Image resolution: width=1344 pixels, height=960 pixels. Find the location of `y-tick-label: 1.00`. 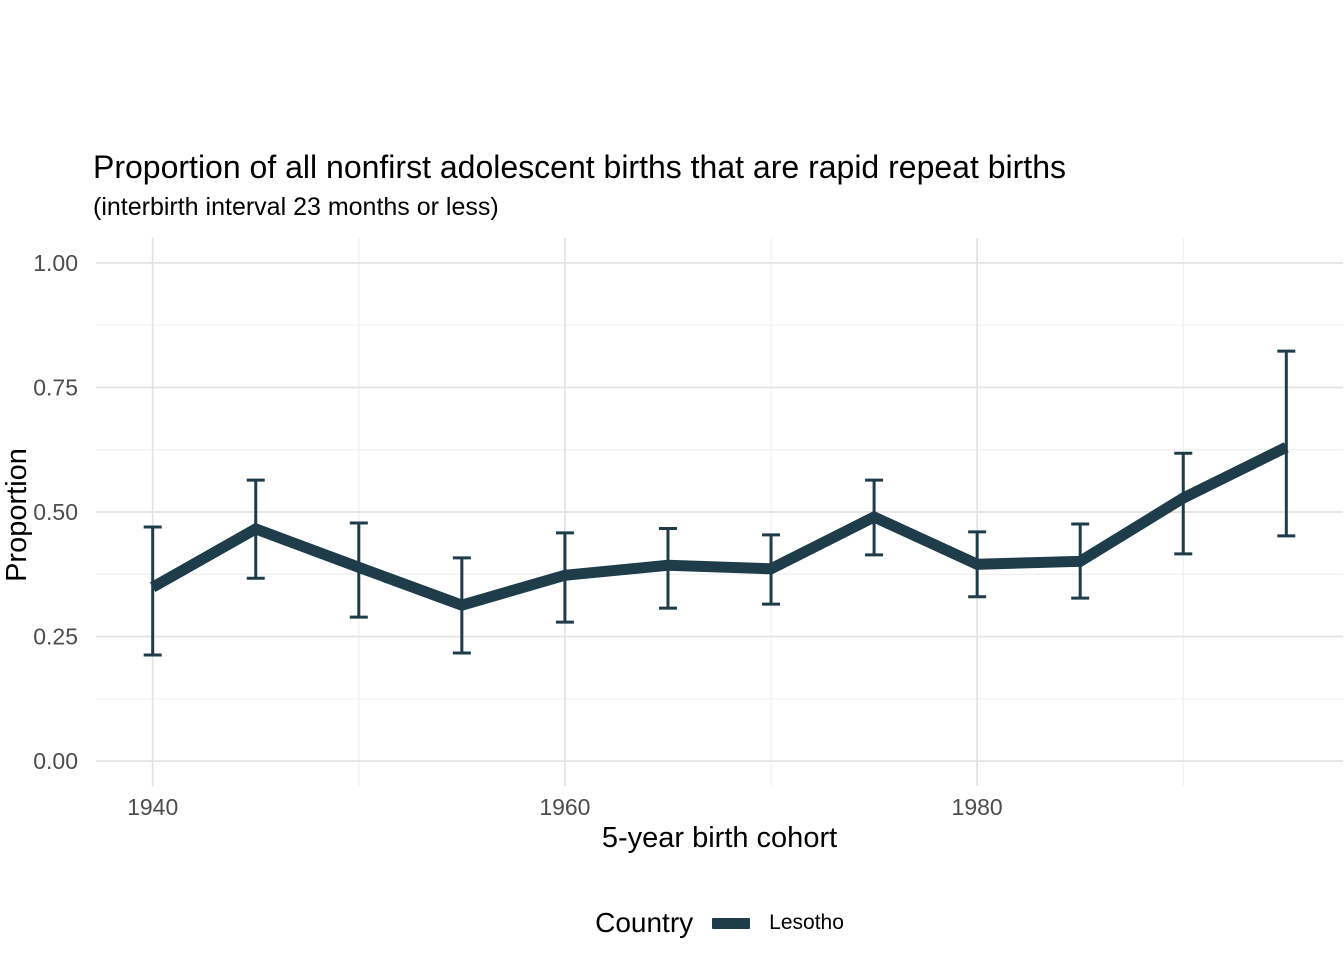

y-tick-label: 1.00 is located at coordinates (55, 263).